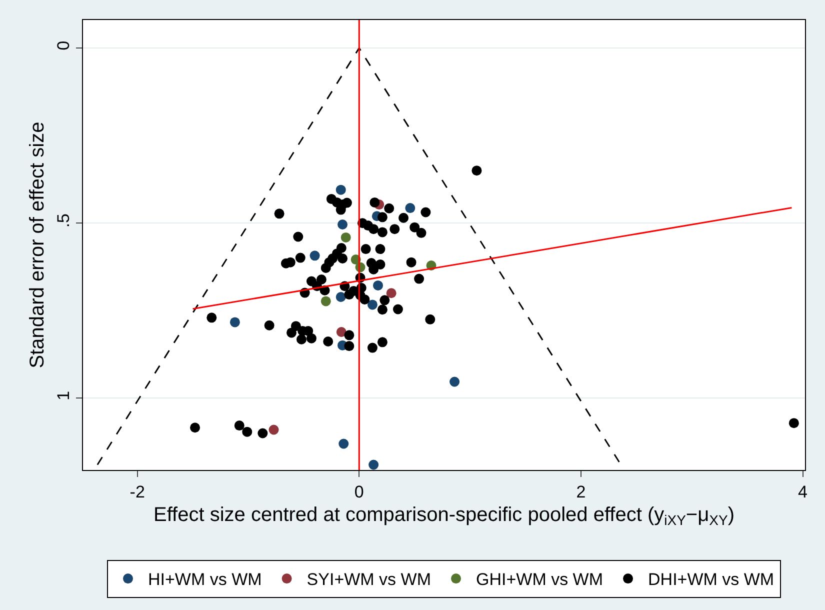 The width and height of the screenshot is (825, 610). What do you see at coordinates (803, 492) in the screenshot?
I see `x-tick-label: 4` at bounding box center [803, 492].